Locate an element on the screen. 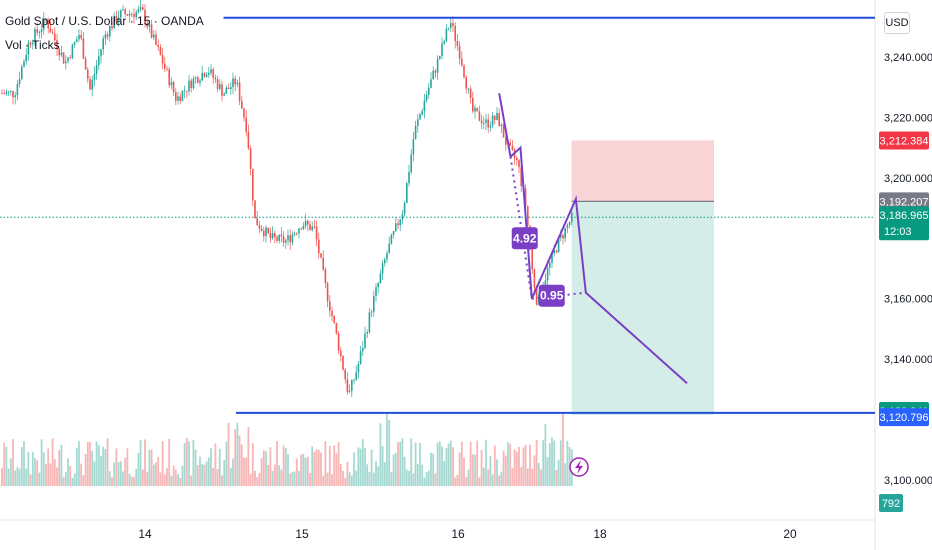  ratio-label: 0.95 is located at coordinates (552, 296).